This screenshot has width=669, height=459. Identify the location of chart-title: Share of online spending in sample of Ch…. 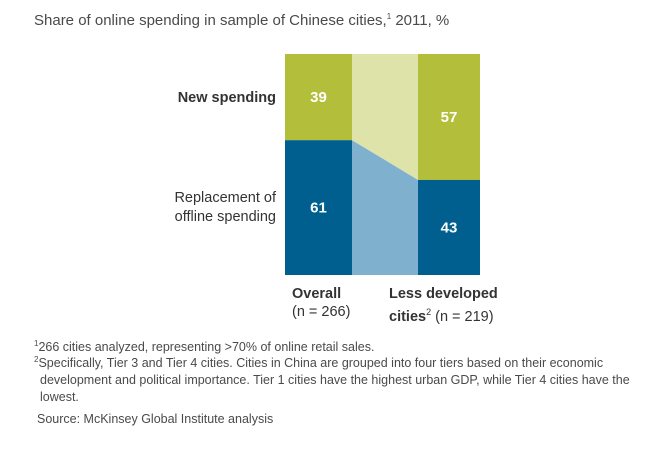
(242, 20).